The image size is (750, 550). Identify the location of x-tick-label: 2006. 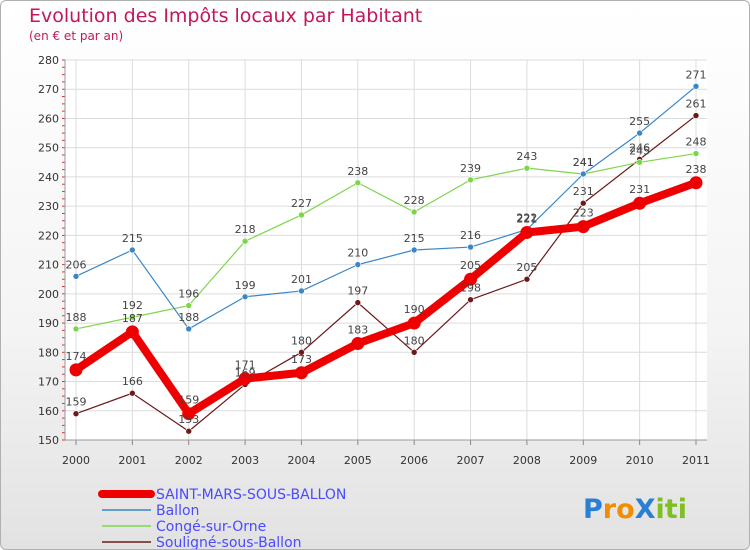
(414, 460).